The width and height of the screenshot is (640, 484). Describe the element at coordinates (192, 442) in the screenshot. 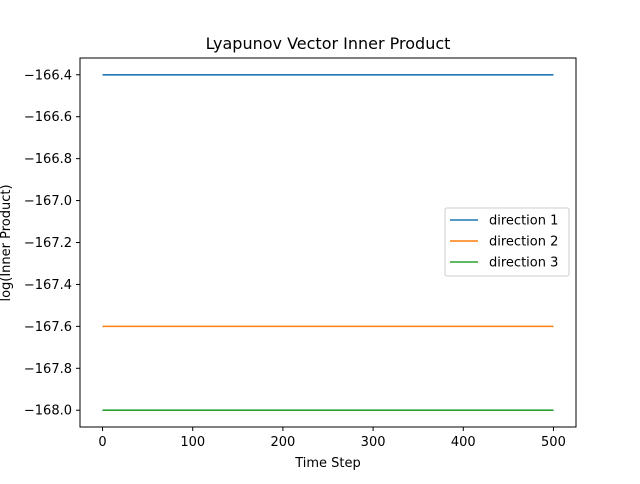

I see `x-tick-label: 100` at that location.